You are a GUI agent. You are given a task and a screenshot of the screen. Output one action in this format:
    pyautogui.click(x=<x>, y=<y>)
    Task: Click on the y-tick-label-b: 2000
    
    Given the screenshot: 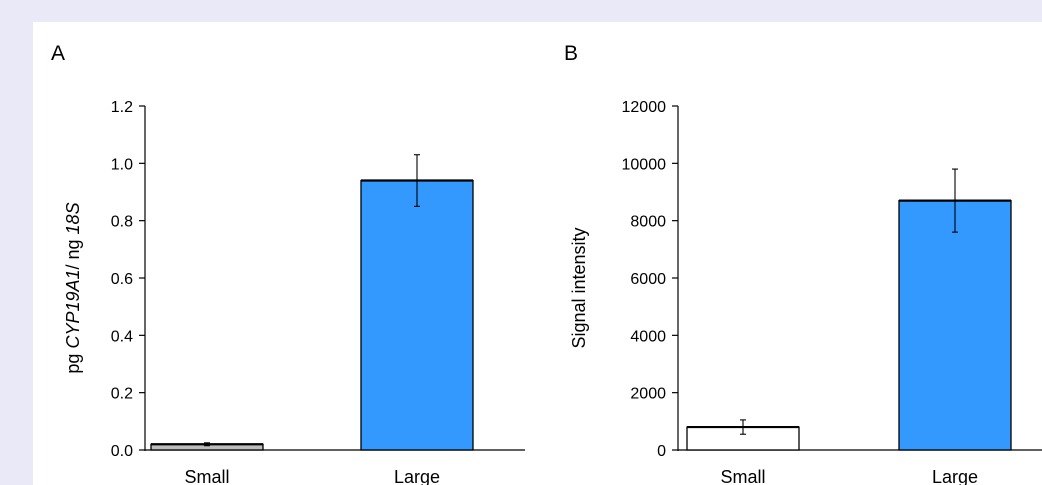 What is the action you would take?
    pyautogui.click(x=648, y=394)
    